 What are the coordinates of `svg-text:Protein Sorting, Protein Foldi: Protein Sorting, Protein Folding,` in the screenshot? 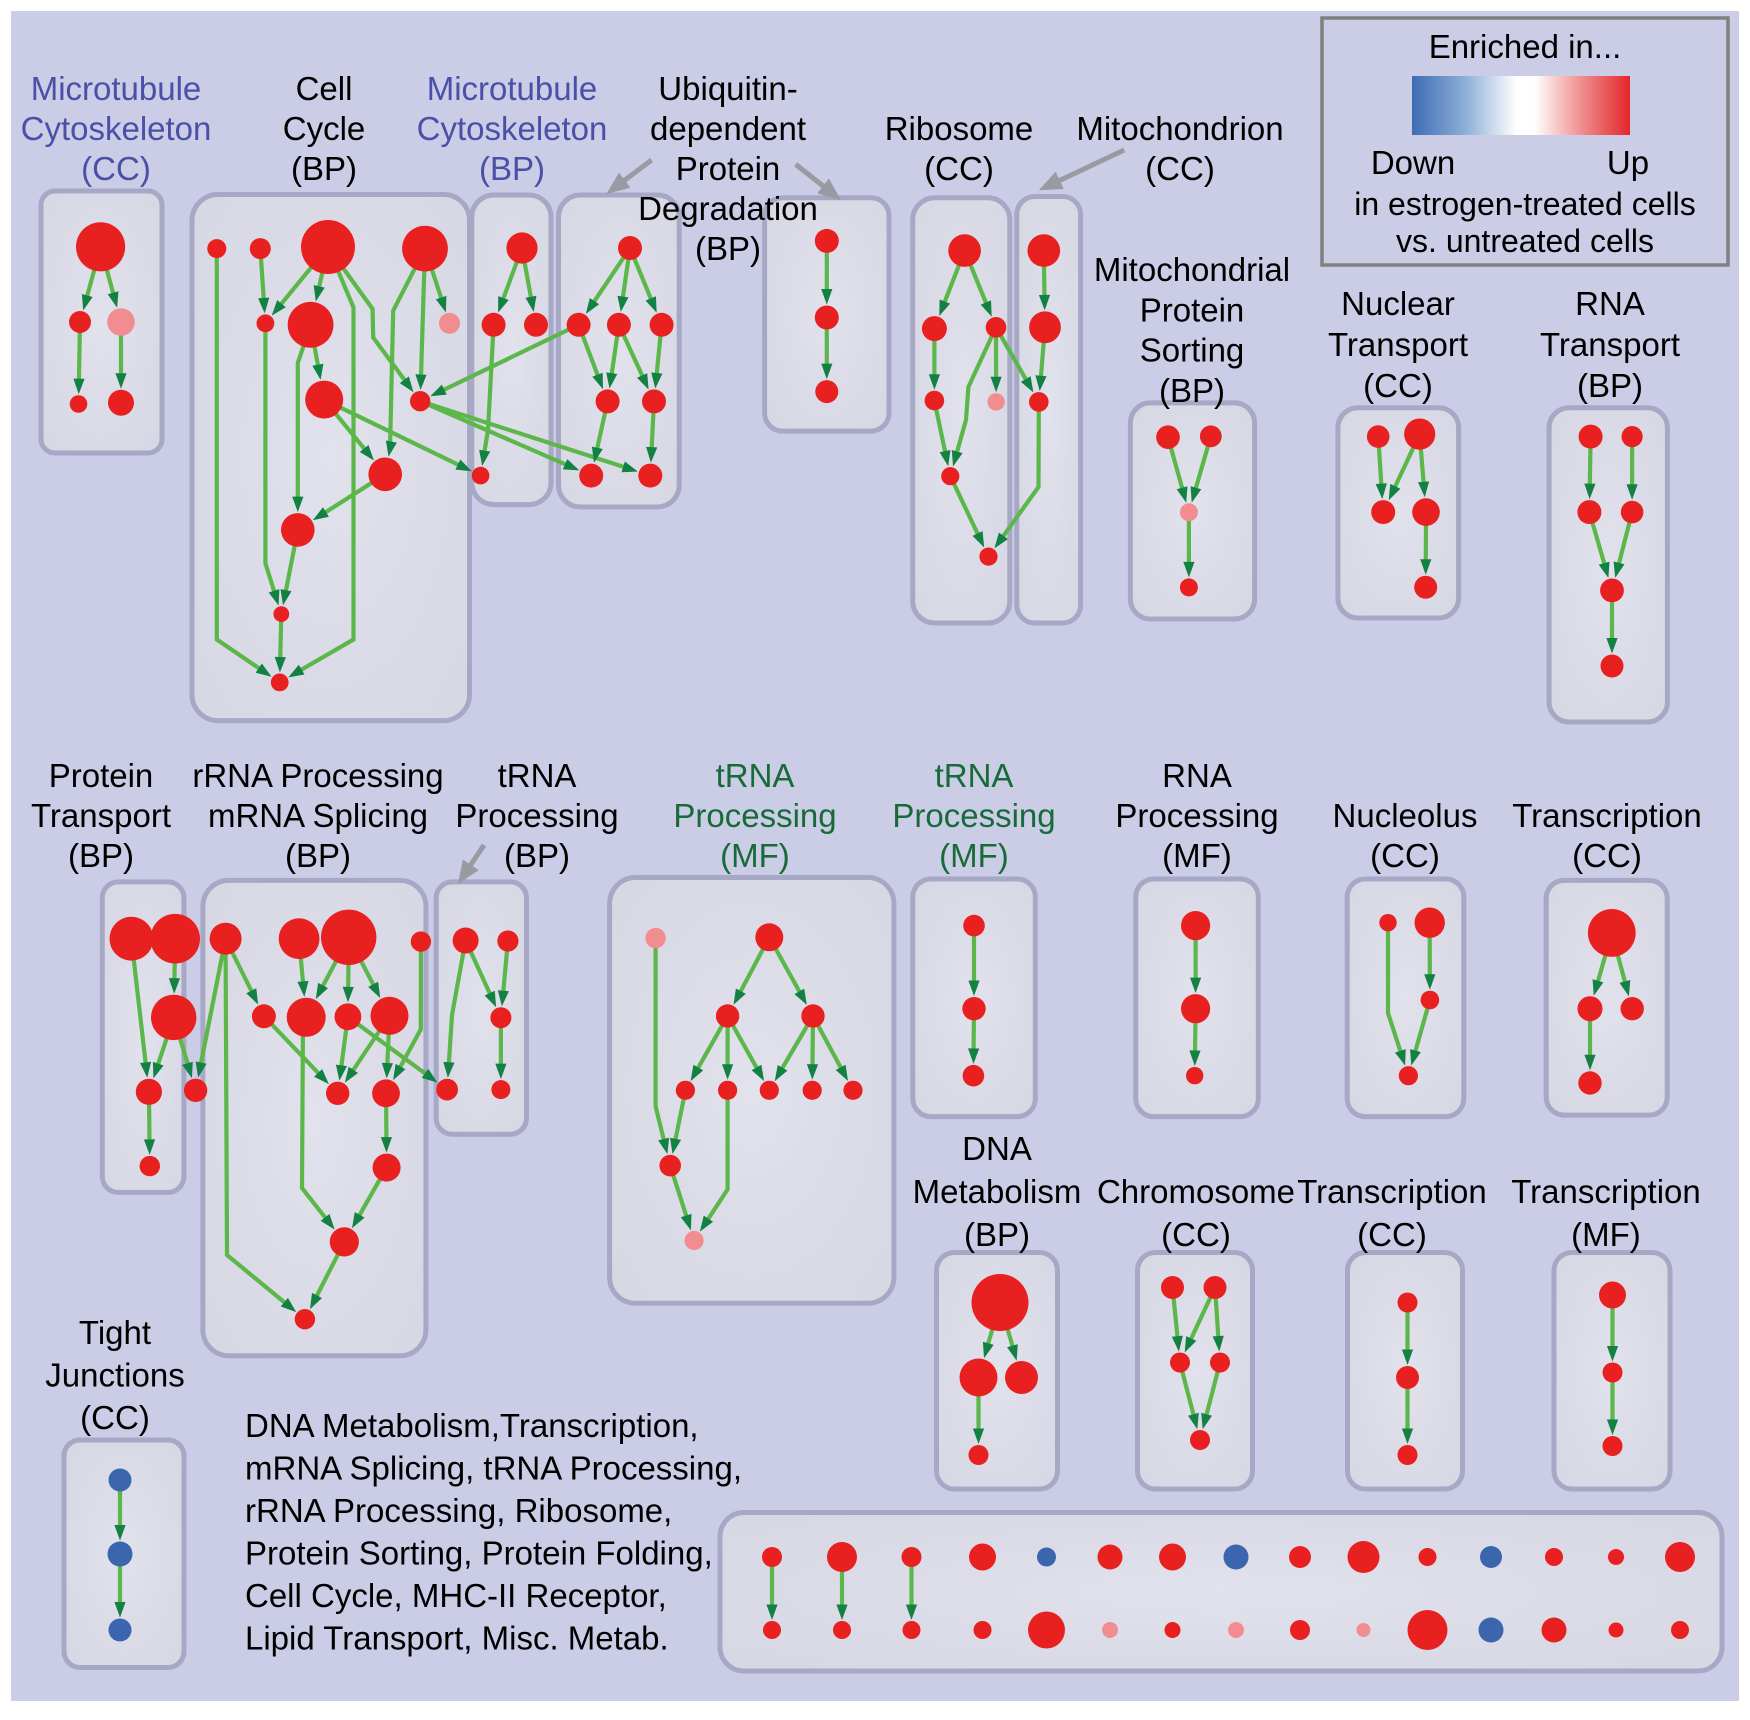 It's located at (479, 1553).